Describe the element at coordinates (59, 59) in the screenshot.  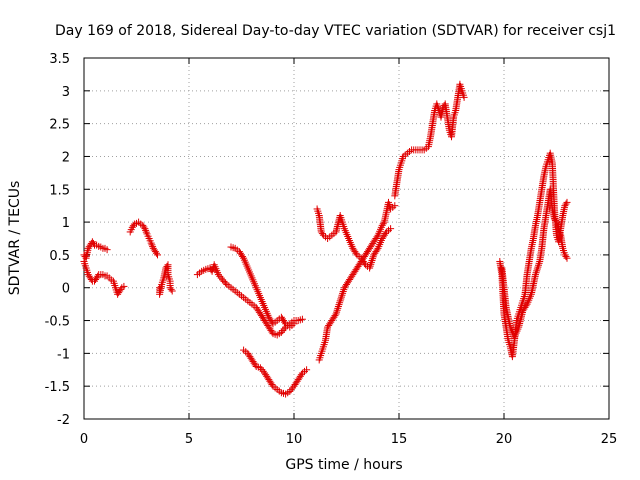
I see `y-tick-label: 3.5` at that location.